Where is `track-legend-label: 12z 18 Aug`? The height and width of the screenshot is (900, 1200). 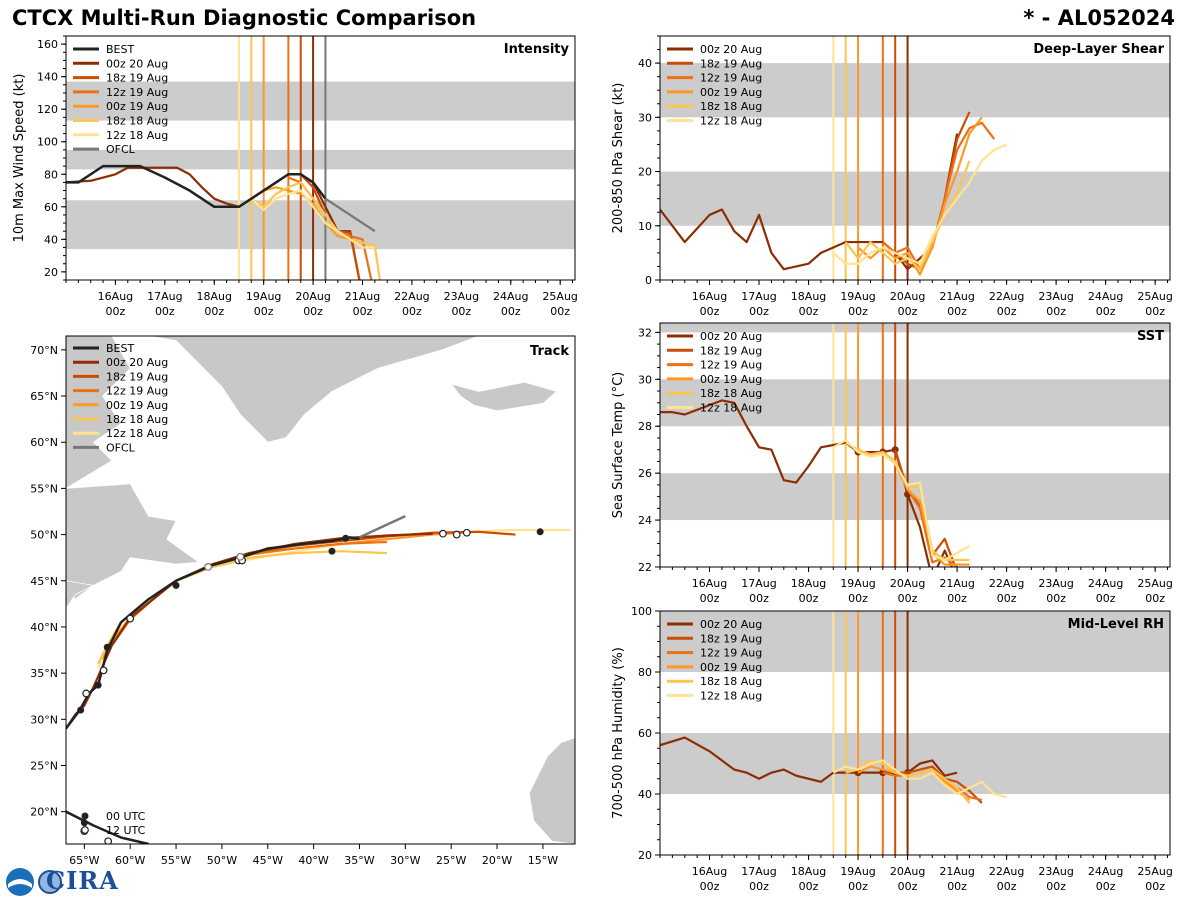
track-legend-label: 12z 18 Aug is located at coordinates (137, 433).